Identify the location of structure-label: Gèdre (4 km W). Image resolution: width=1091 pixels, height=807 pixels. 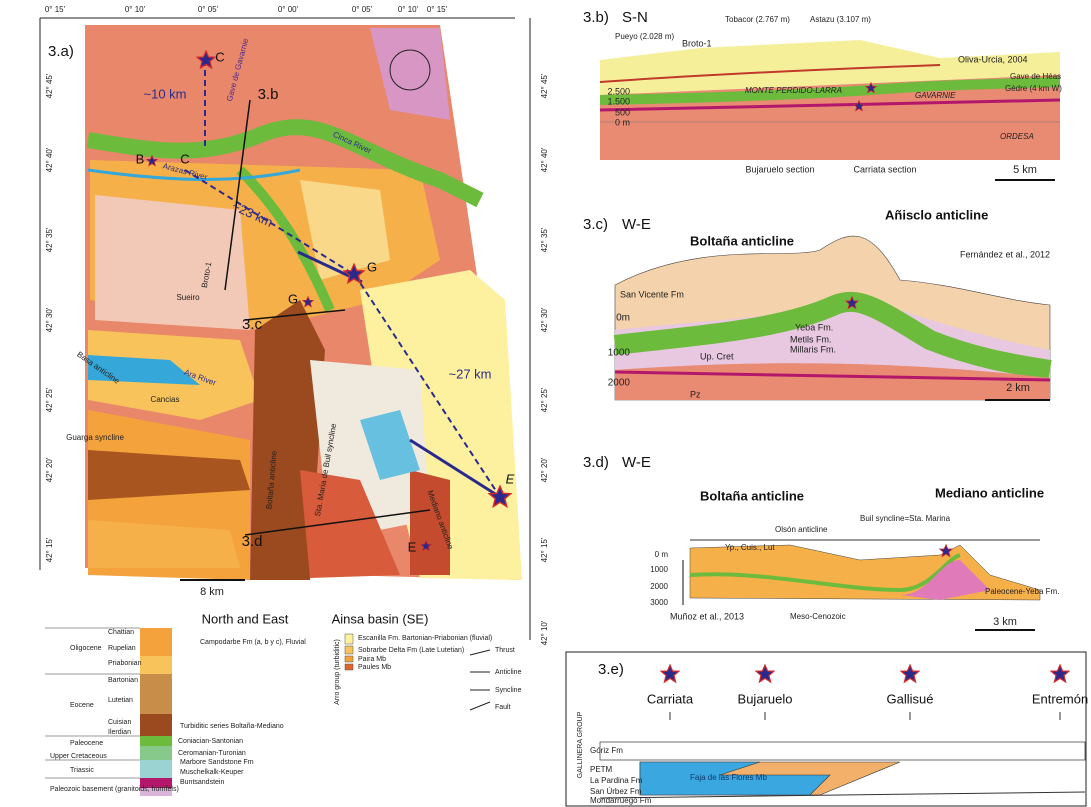
(1033, 88).